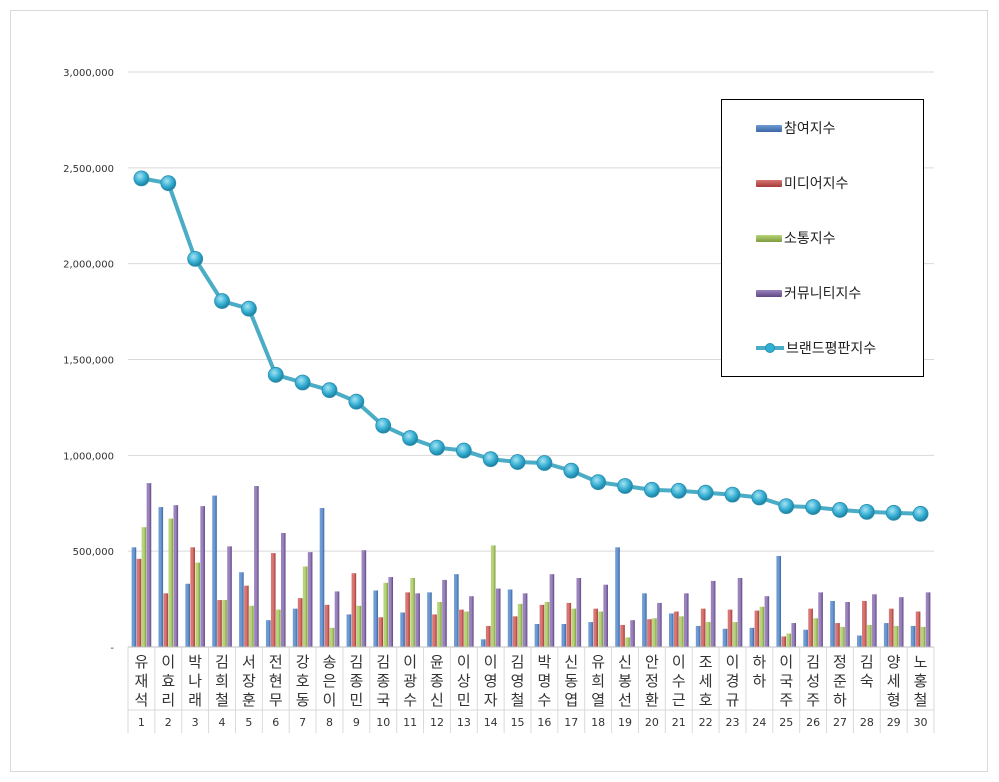 This screenshot has height=782, width=999. Describe the element at coordinates (248, 722) in the screenshot. I see `x-rank-label: 5` at that location.